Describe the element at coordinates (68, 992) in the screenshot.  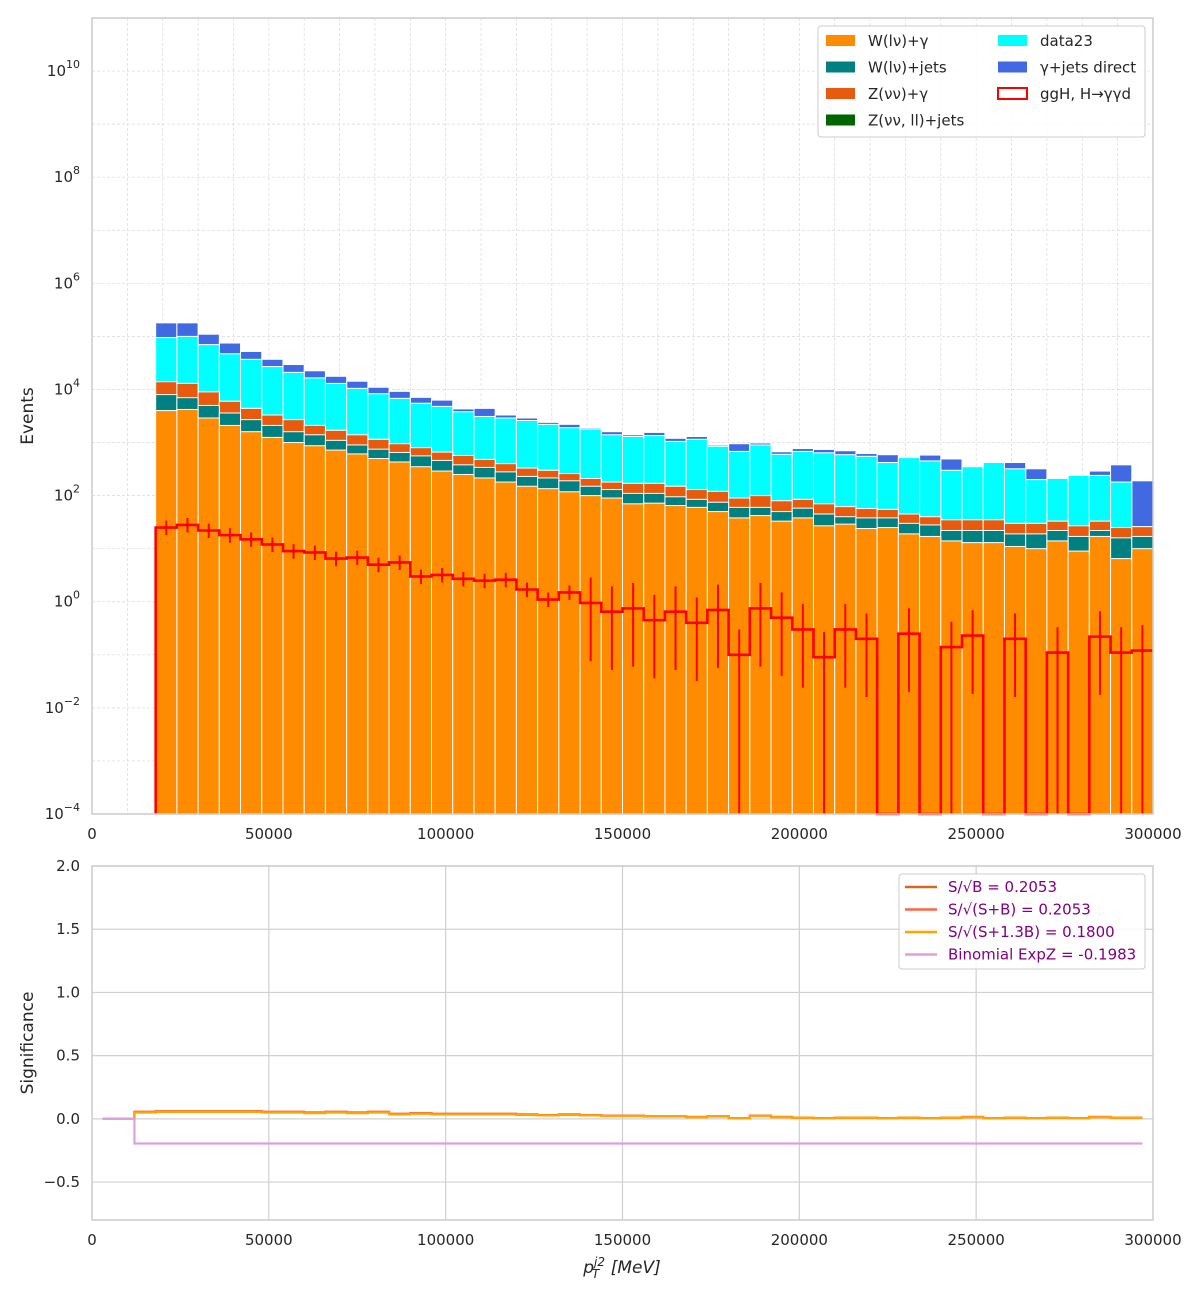
I see `y-tick-label: 1.0` at that location.